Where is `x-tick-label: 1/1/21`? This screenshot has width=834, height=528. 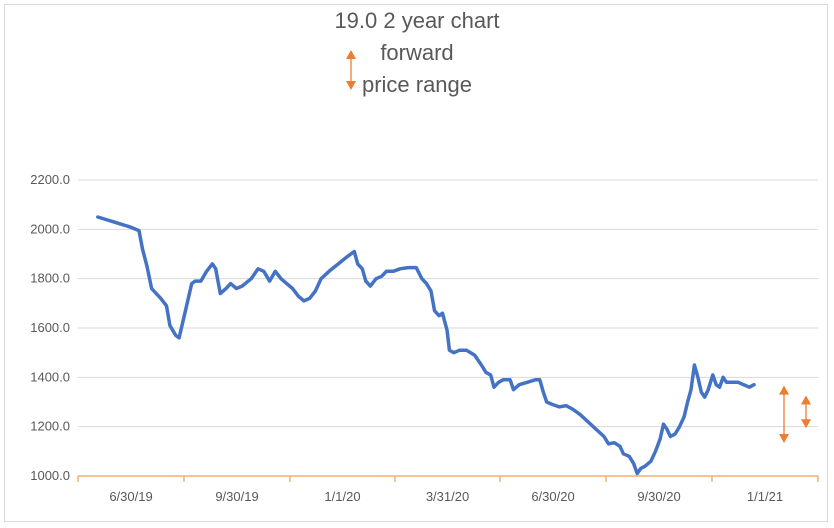 x-tick-label: 1/1/21 is located at coordinates (765, 496).